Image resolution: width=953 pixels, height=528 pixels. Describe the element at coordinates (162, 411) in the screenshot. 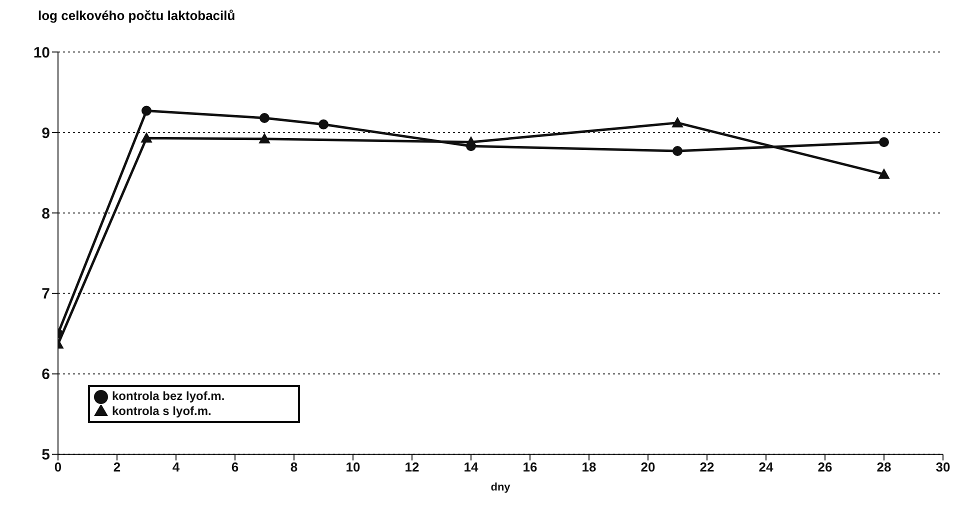

I see `legend-label: kontrola s lyof.m.` at that location.